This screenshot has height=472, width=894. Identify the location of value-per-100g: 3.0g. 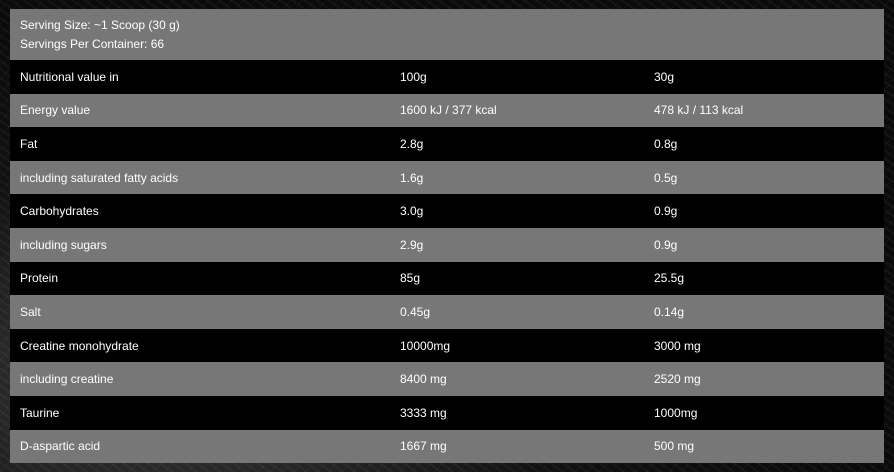
(517, 211).